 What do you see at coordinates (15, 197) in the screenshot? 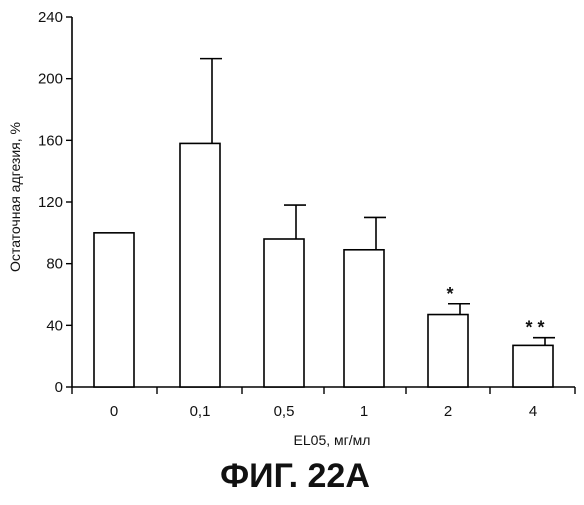
I see `y-axis-title: Остаточная адгезия, %` at bounding box center [15, 197].